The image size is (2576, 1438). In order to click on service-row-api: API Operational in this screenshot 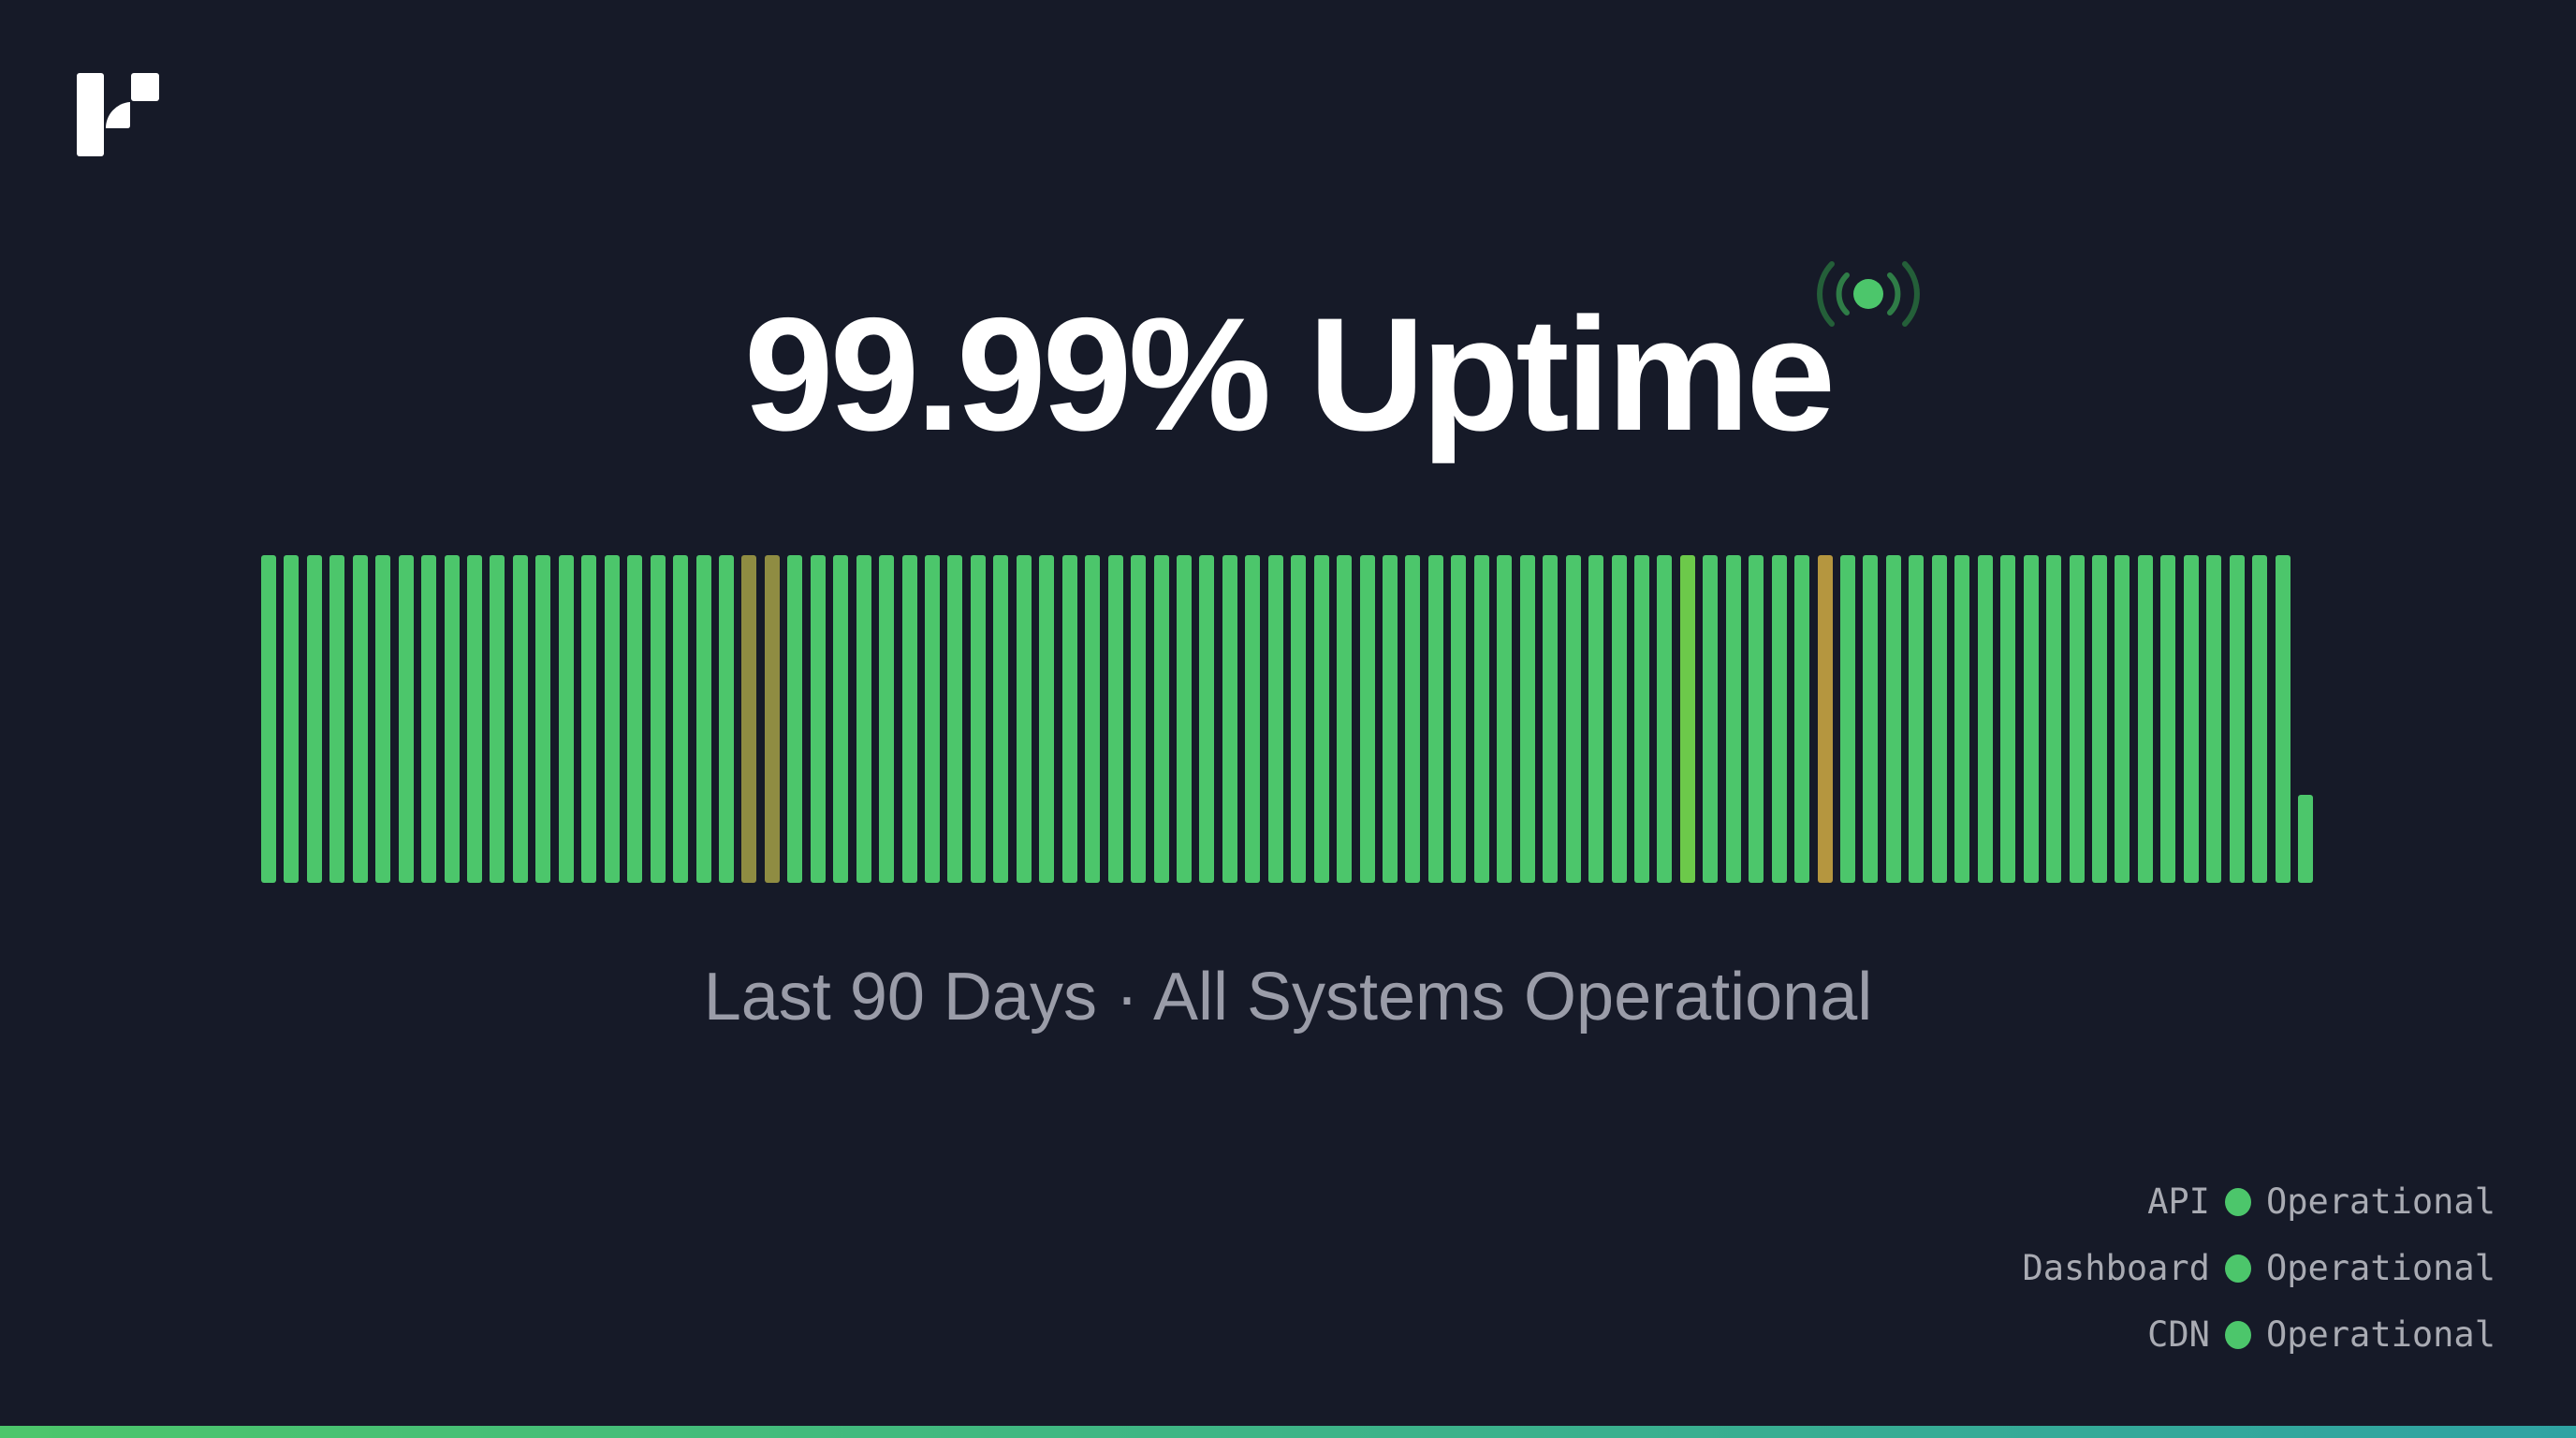, I will do `click(2259, 1201)`.